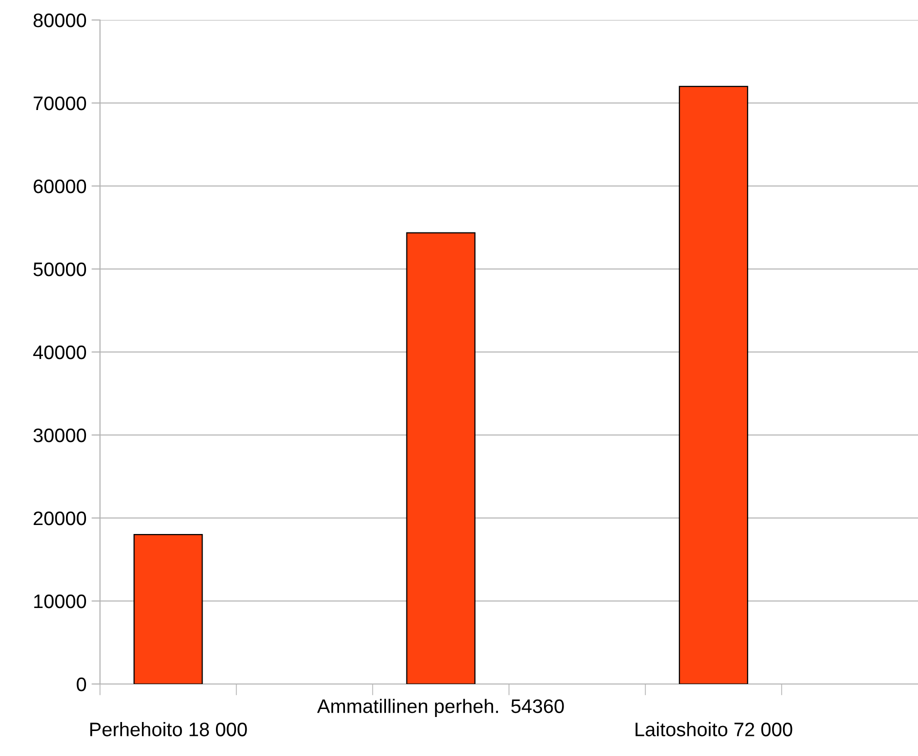 The height and width of the screenshot is (756, 918). Describe the element at coordinates (168, 729) in the screenshot. I see `x-tick-label: Perhehoito 18 000` at that location.